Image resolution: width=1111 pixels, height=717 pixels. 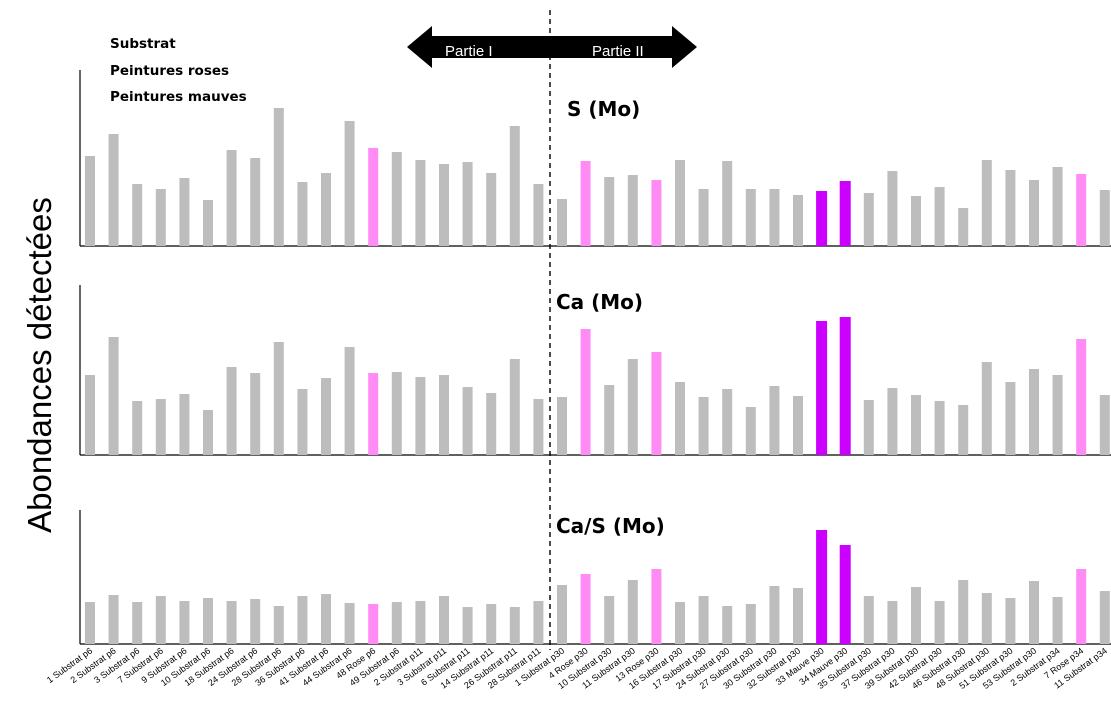 I want to click on arrow-left-shape, so click(x=478, y=47).